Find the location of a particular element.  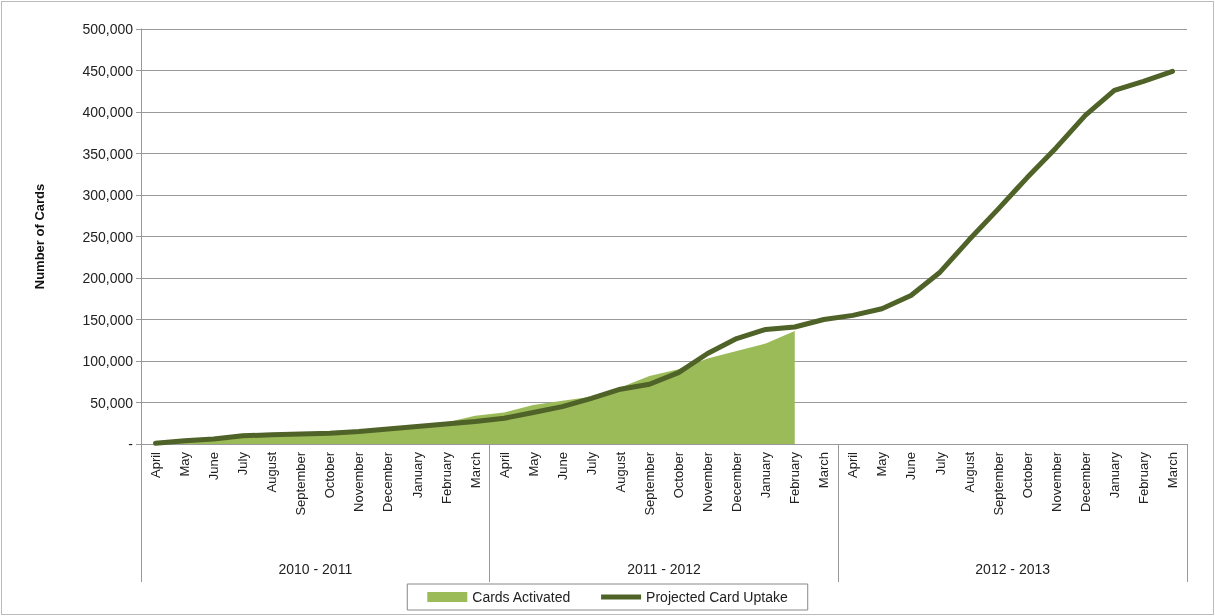

y-tick-label: 100,000 is located at coordinates (108, 361).